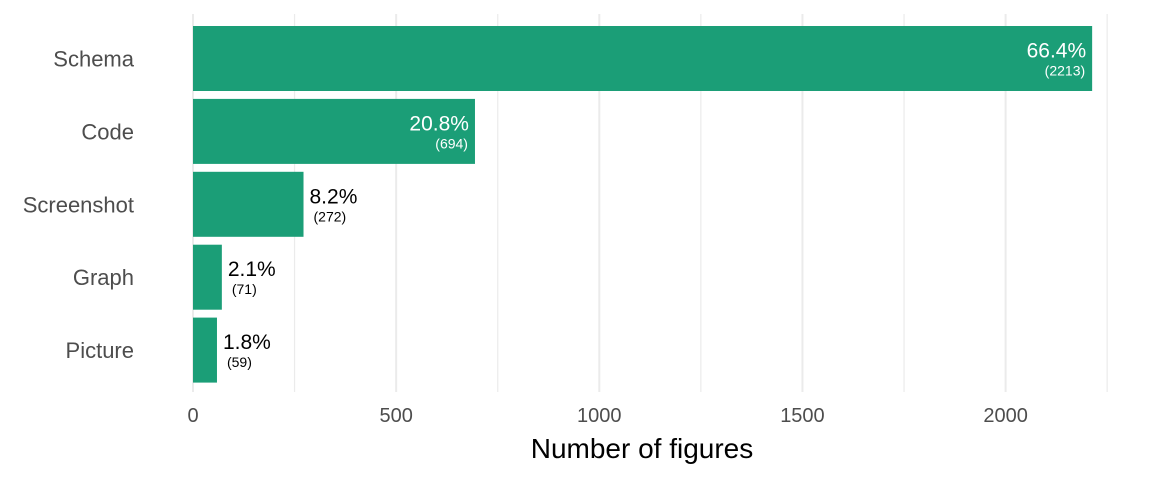 The width and height of the screenshot is (1152, 480). I want to click on bar-picture, so click(205, 350).